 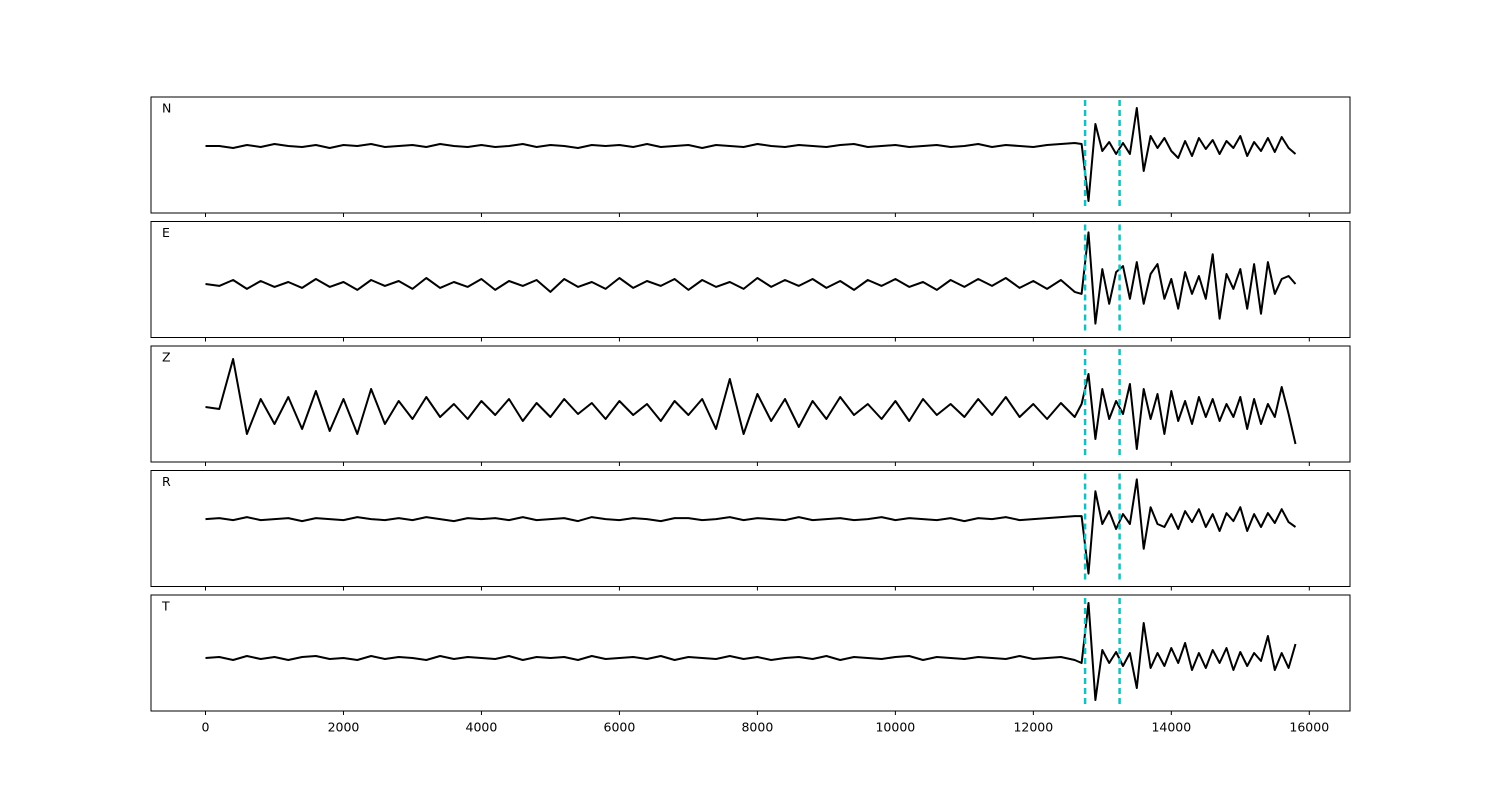 What do you see at coordinates (206, 727) in the screenshot?
I see `x-tick-label: 0` at bounding box center [206, 727].